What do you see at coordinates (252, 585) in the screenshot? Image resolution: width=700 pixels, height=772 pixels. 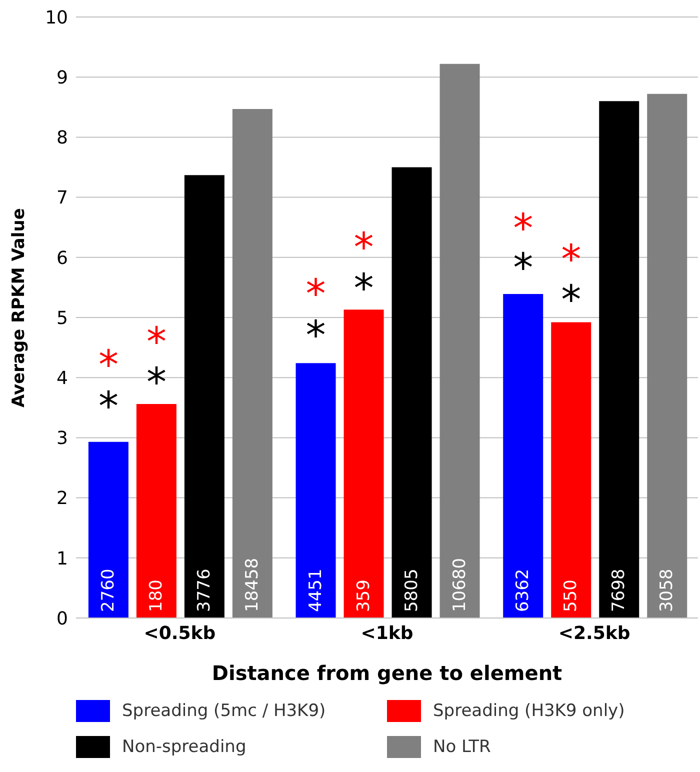 I see `annotation: 18458` at bounding box center [252, 585].